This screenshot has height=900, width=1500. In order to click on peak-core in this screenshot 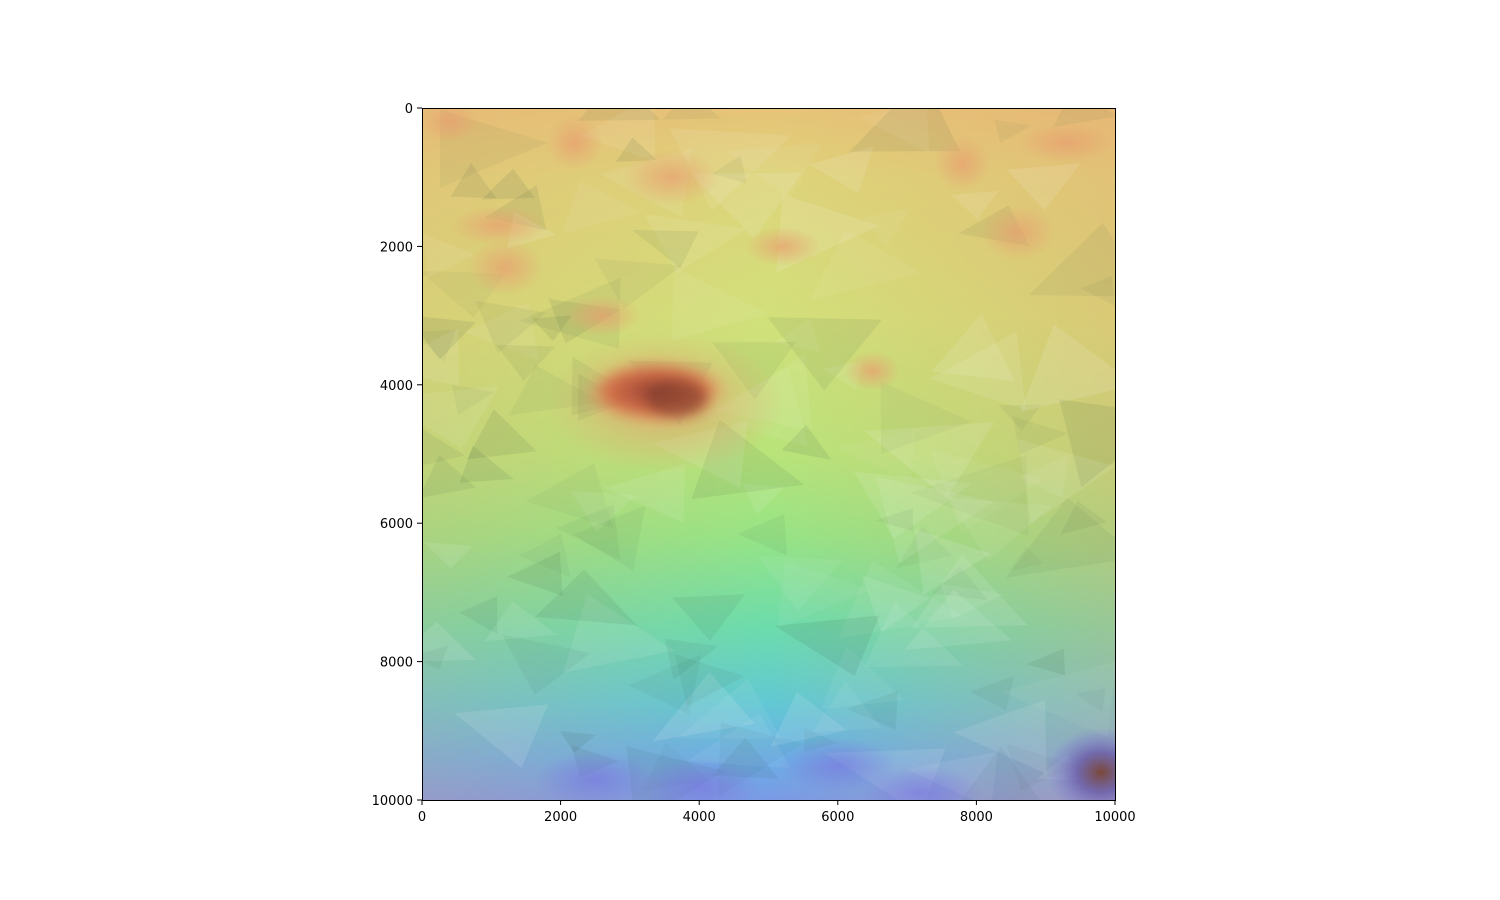, I will do `click(676, 398)`.